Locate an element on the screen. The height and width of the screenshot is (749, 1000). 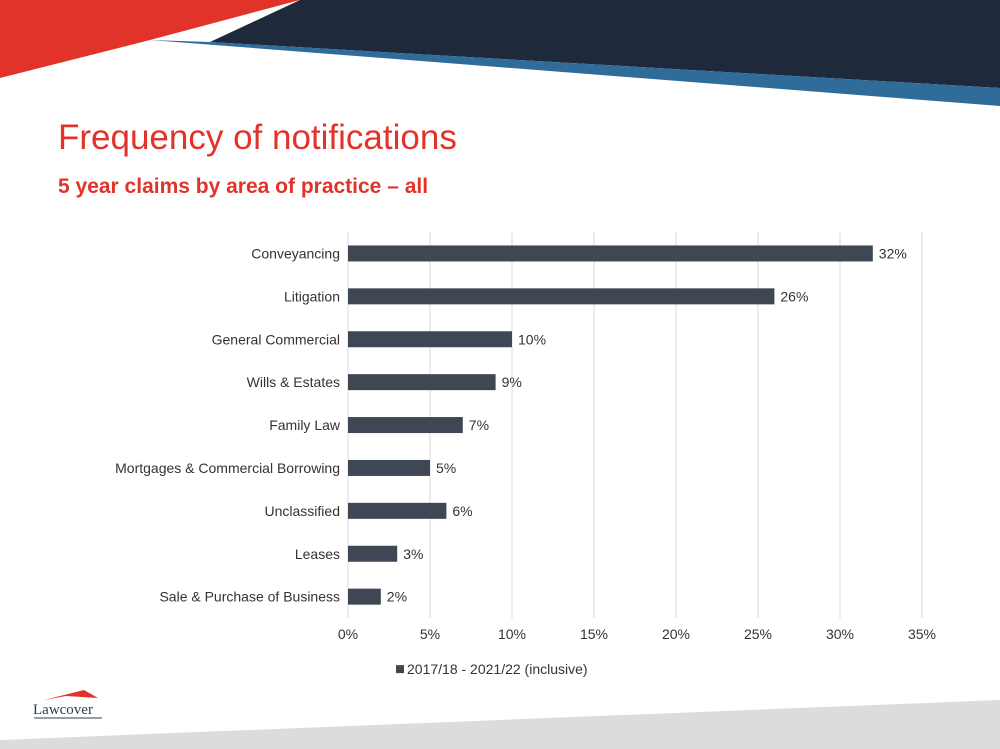
data-label: 5% is located at coordinates (446, 468).